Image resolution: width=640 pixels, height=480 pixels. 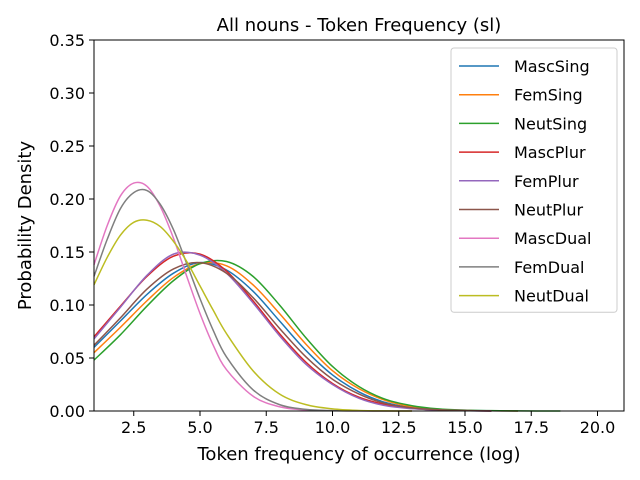 I want to click on legend-label: FemPlur, so click(x=546, y=181).